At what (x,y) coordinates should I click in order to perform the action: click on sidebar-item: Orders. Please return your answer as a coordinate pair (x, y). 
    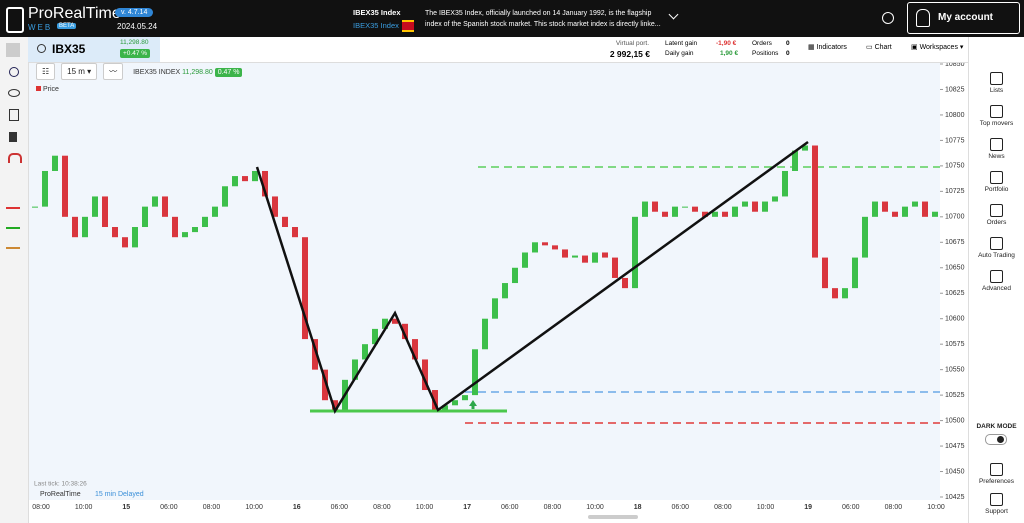
    Looking at the image, I should click on (996, 215).